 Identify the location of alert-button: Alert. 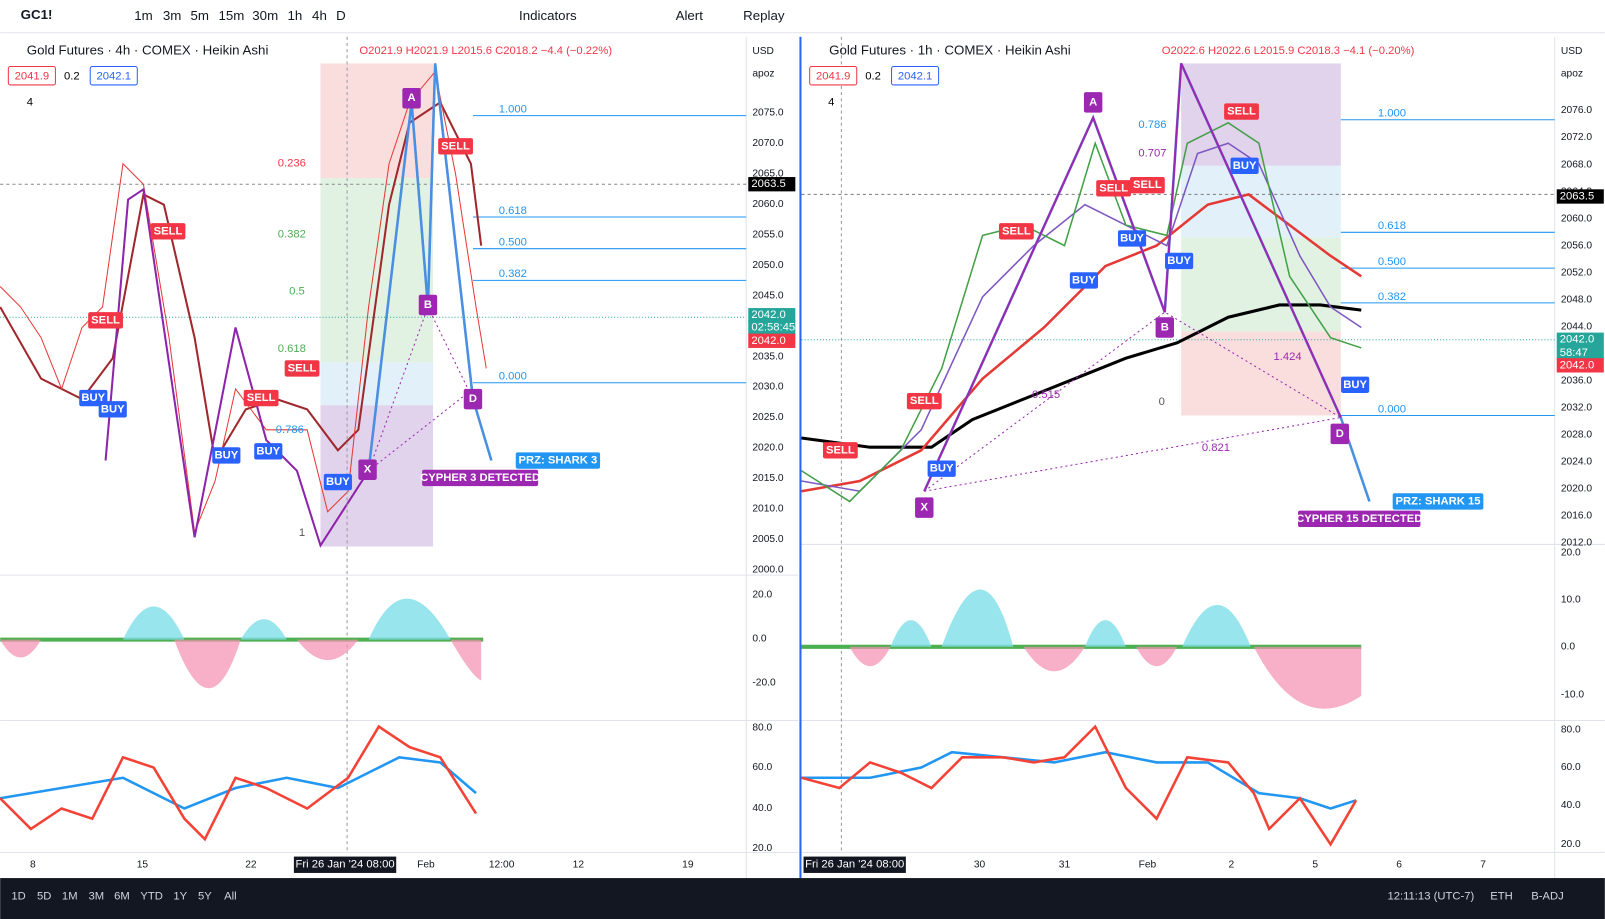
(690, 15).